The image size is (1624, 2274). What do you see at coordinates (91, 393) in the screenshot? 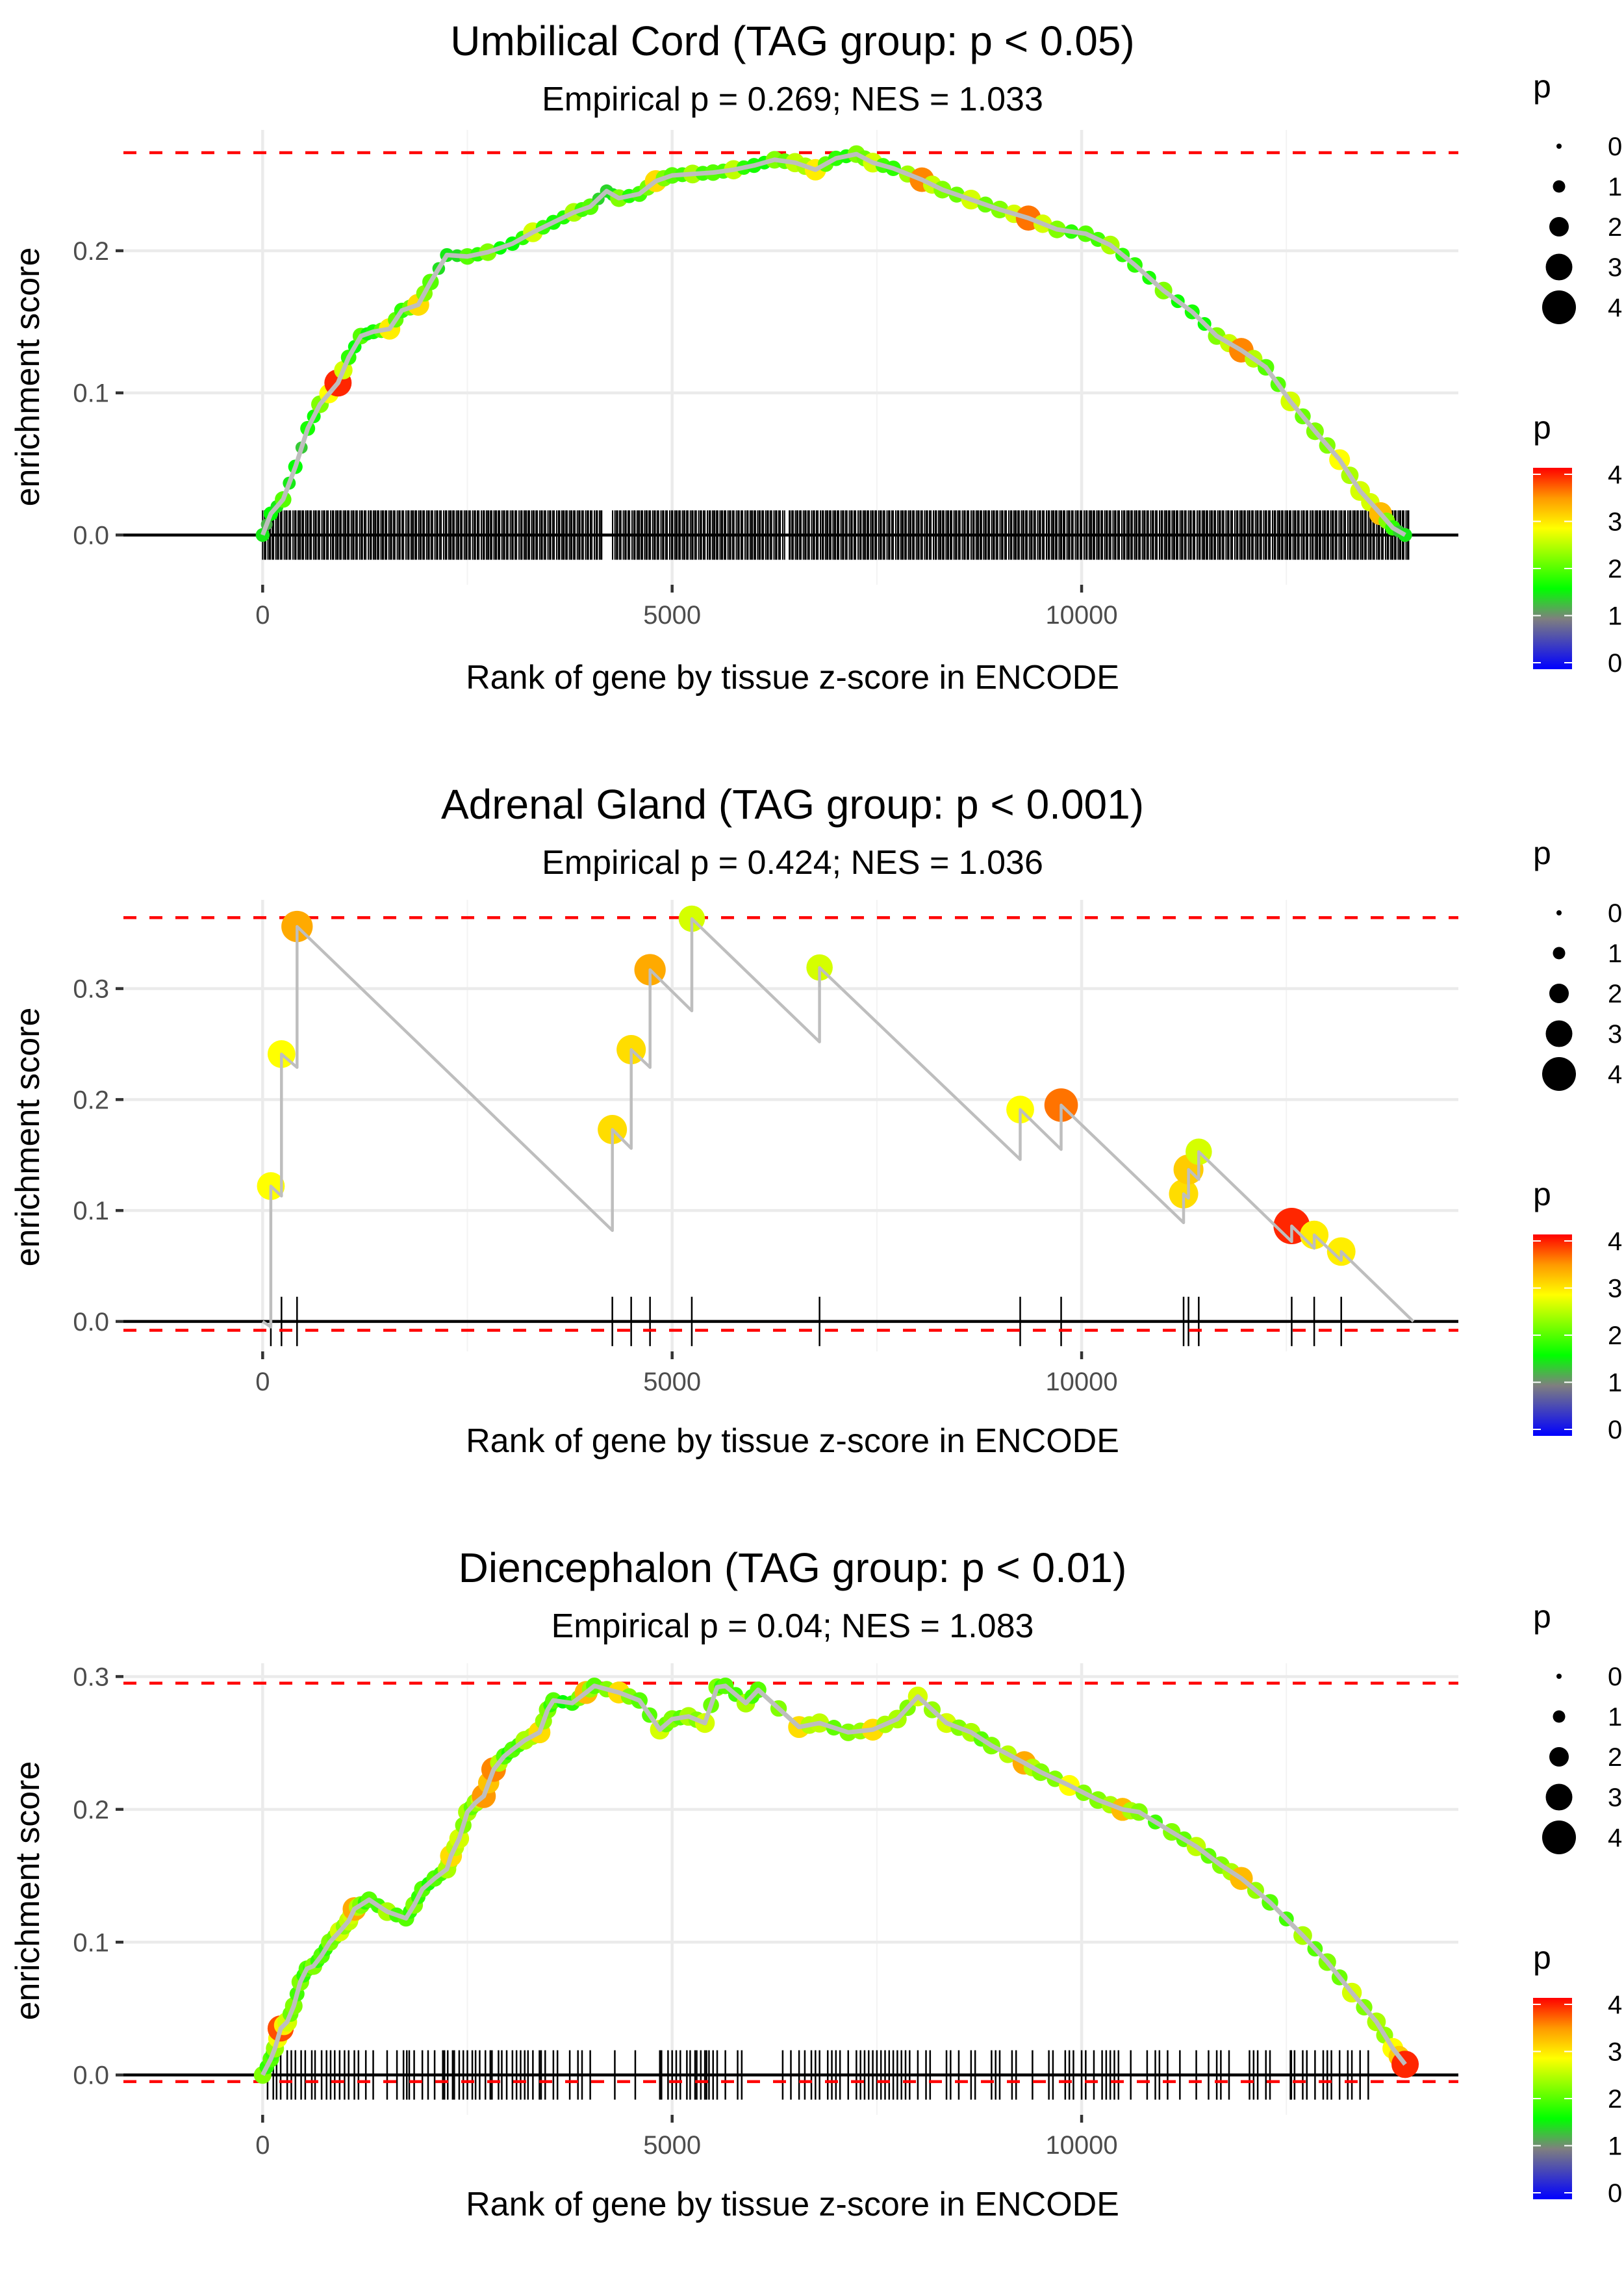
I see `y-tick-labels: 0.0 0.1 0.2` at bounding box center [91, 393].